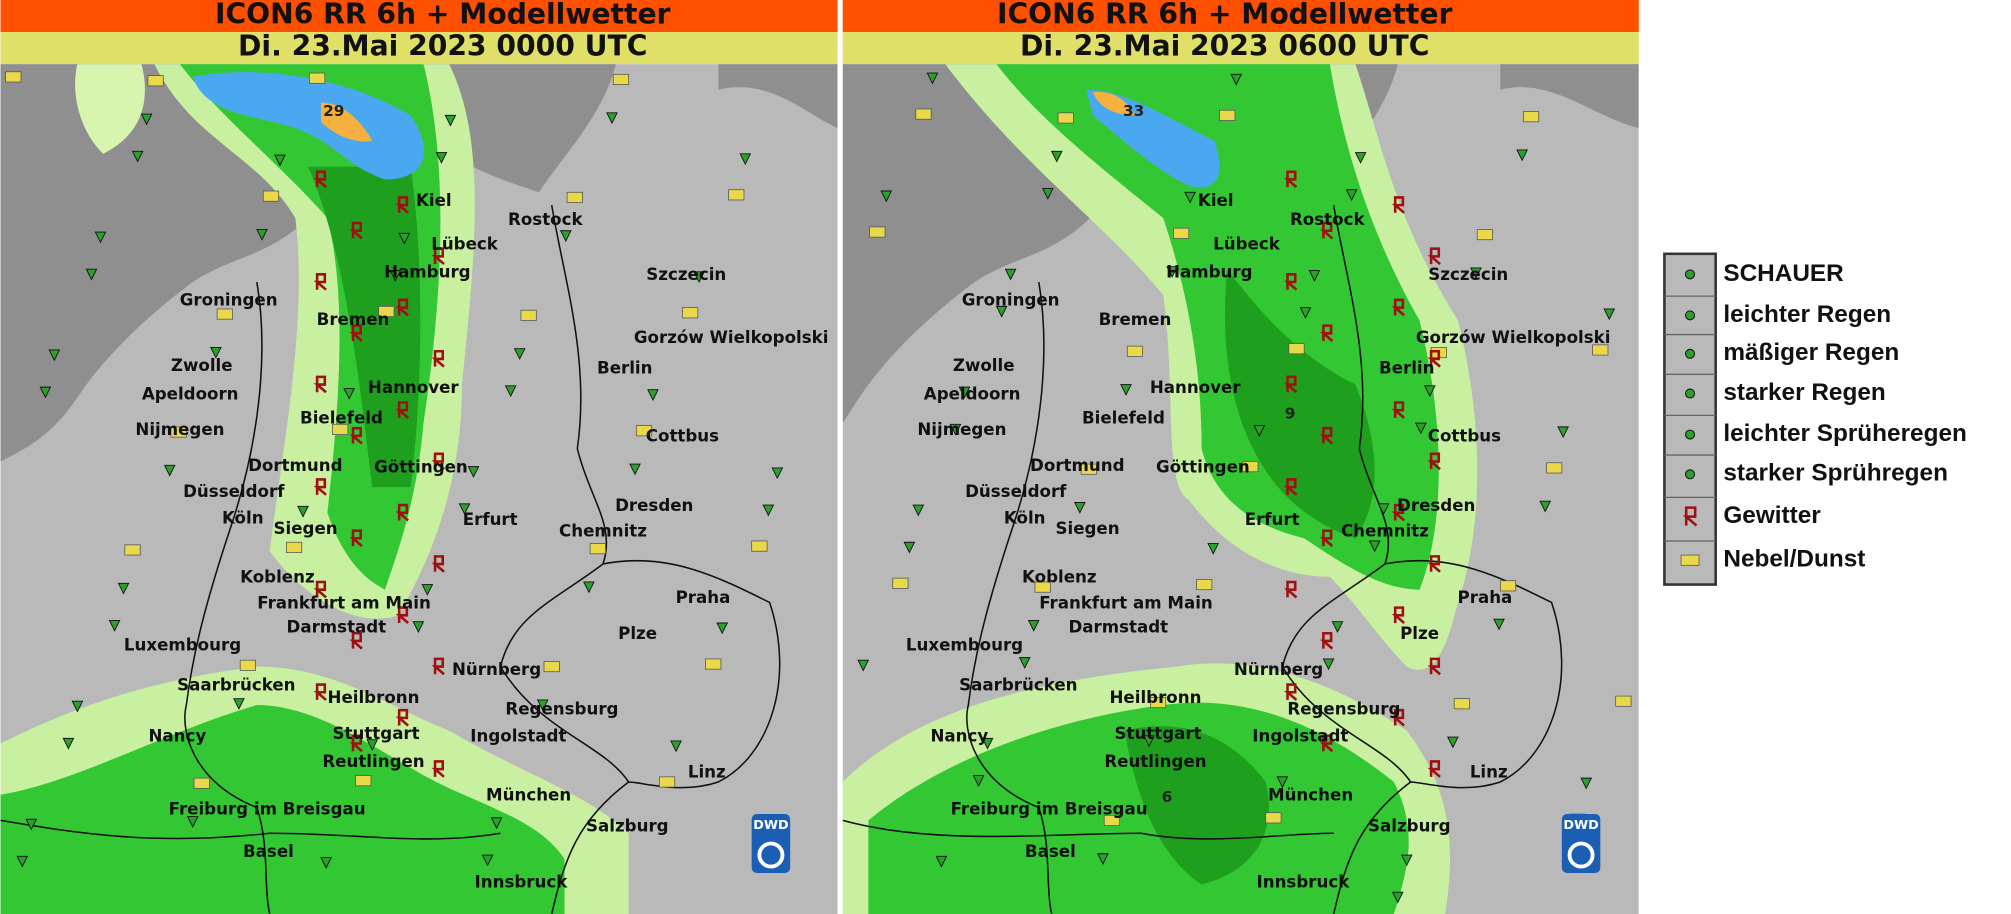  Describe the element at coordinates (1167, 797) in the screenshot. I see `max-value-label: 6` at that location.